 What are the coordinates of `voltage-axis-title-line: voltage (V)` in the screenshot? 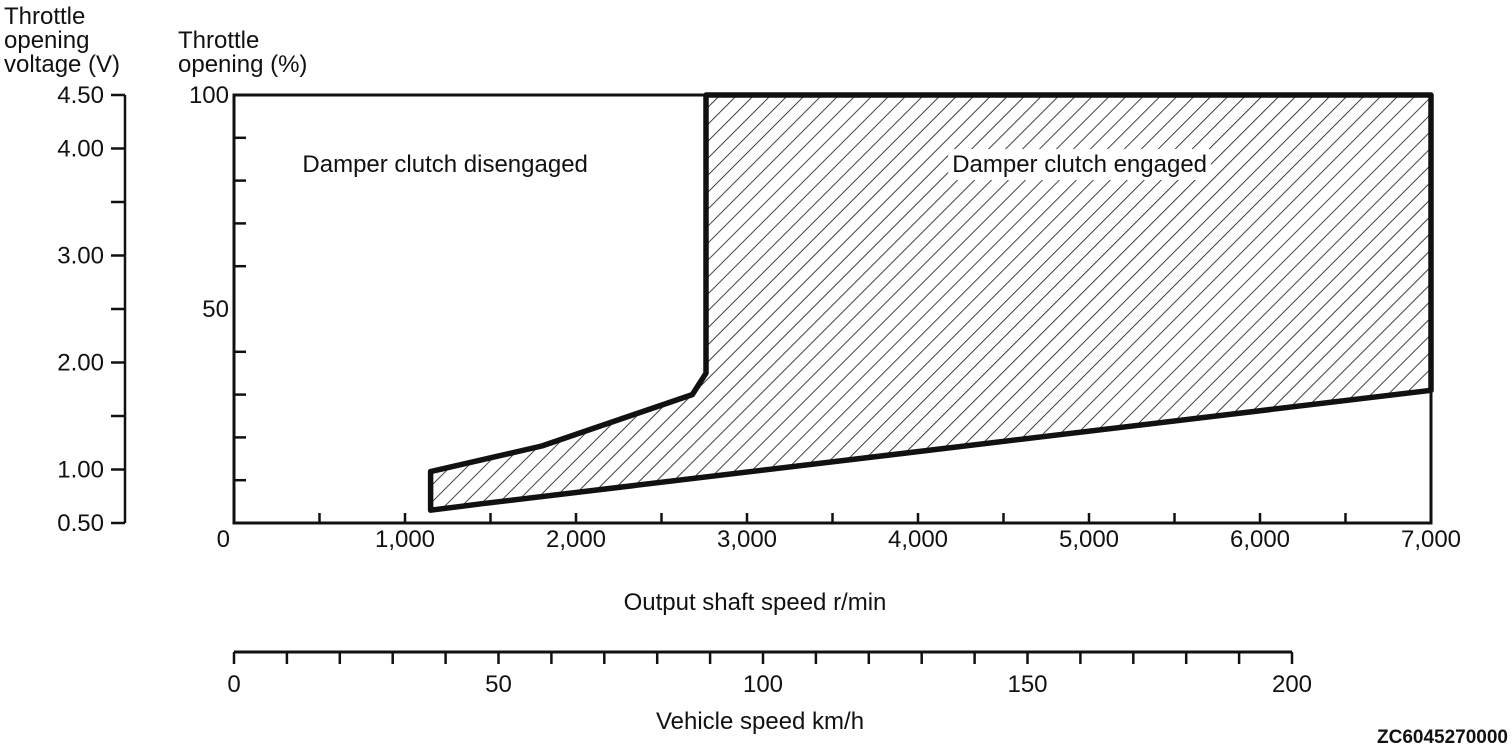 It's located at (62, 64).